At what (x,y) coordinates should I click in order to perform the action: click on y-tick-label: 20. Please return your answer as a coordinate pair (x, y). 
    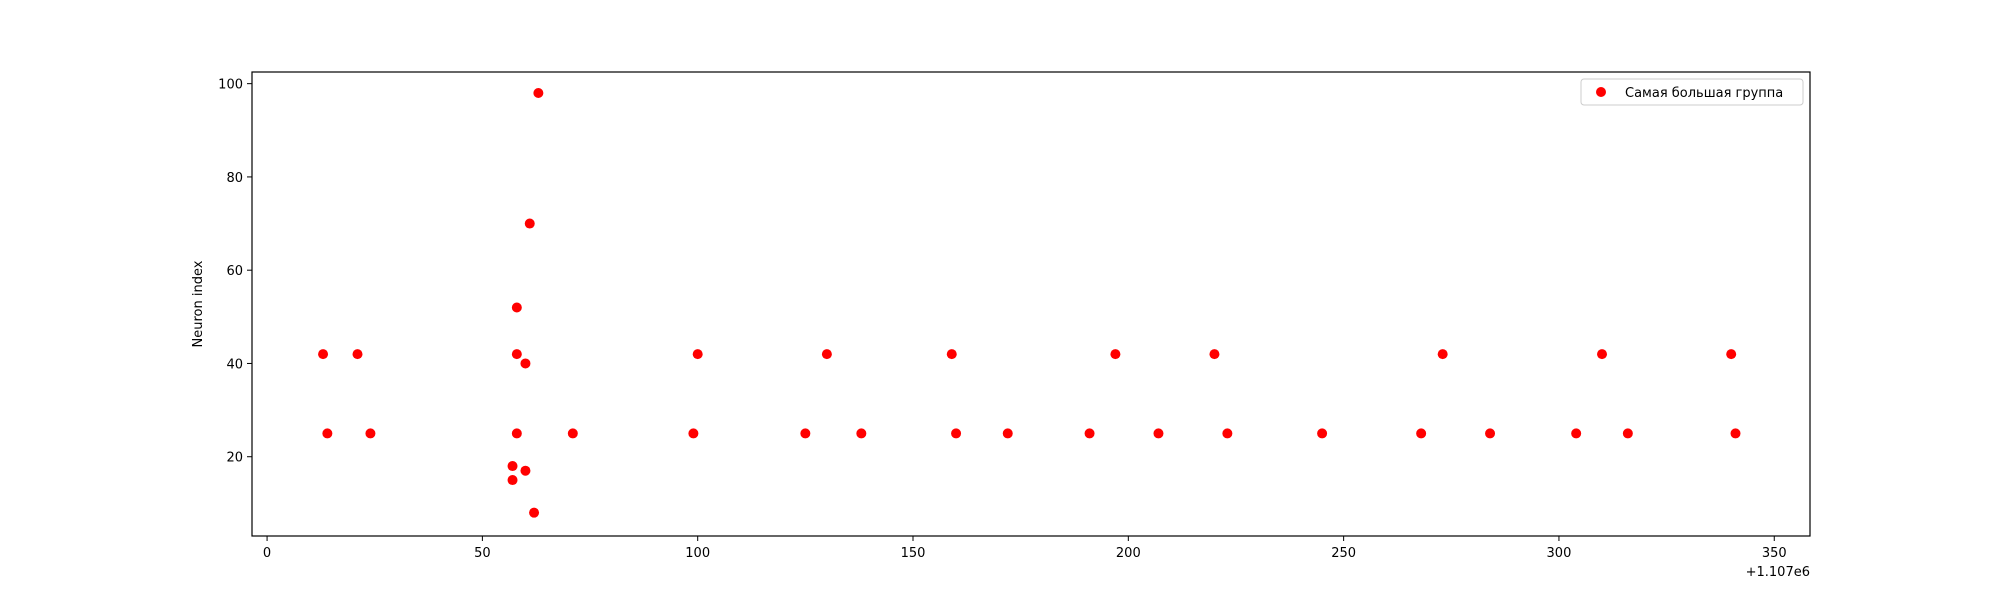
    Looking at the image, I should click on (234, 458).